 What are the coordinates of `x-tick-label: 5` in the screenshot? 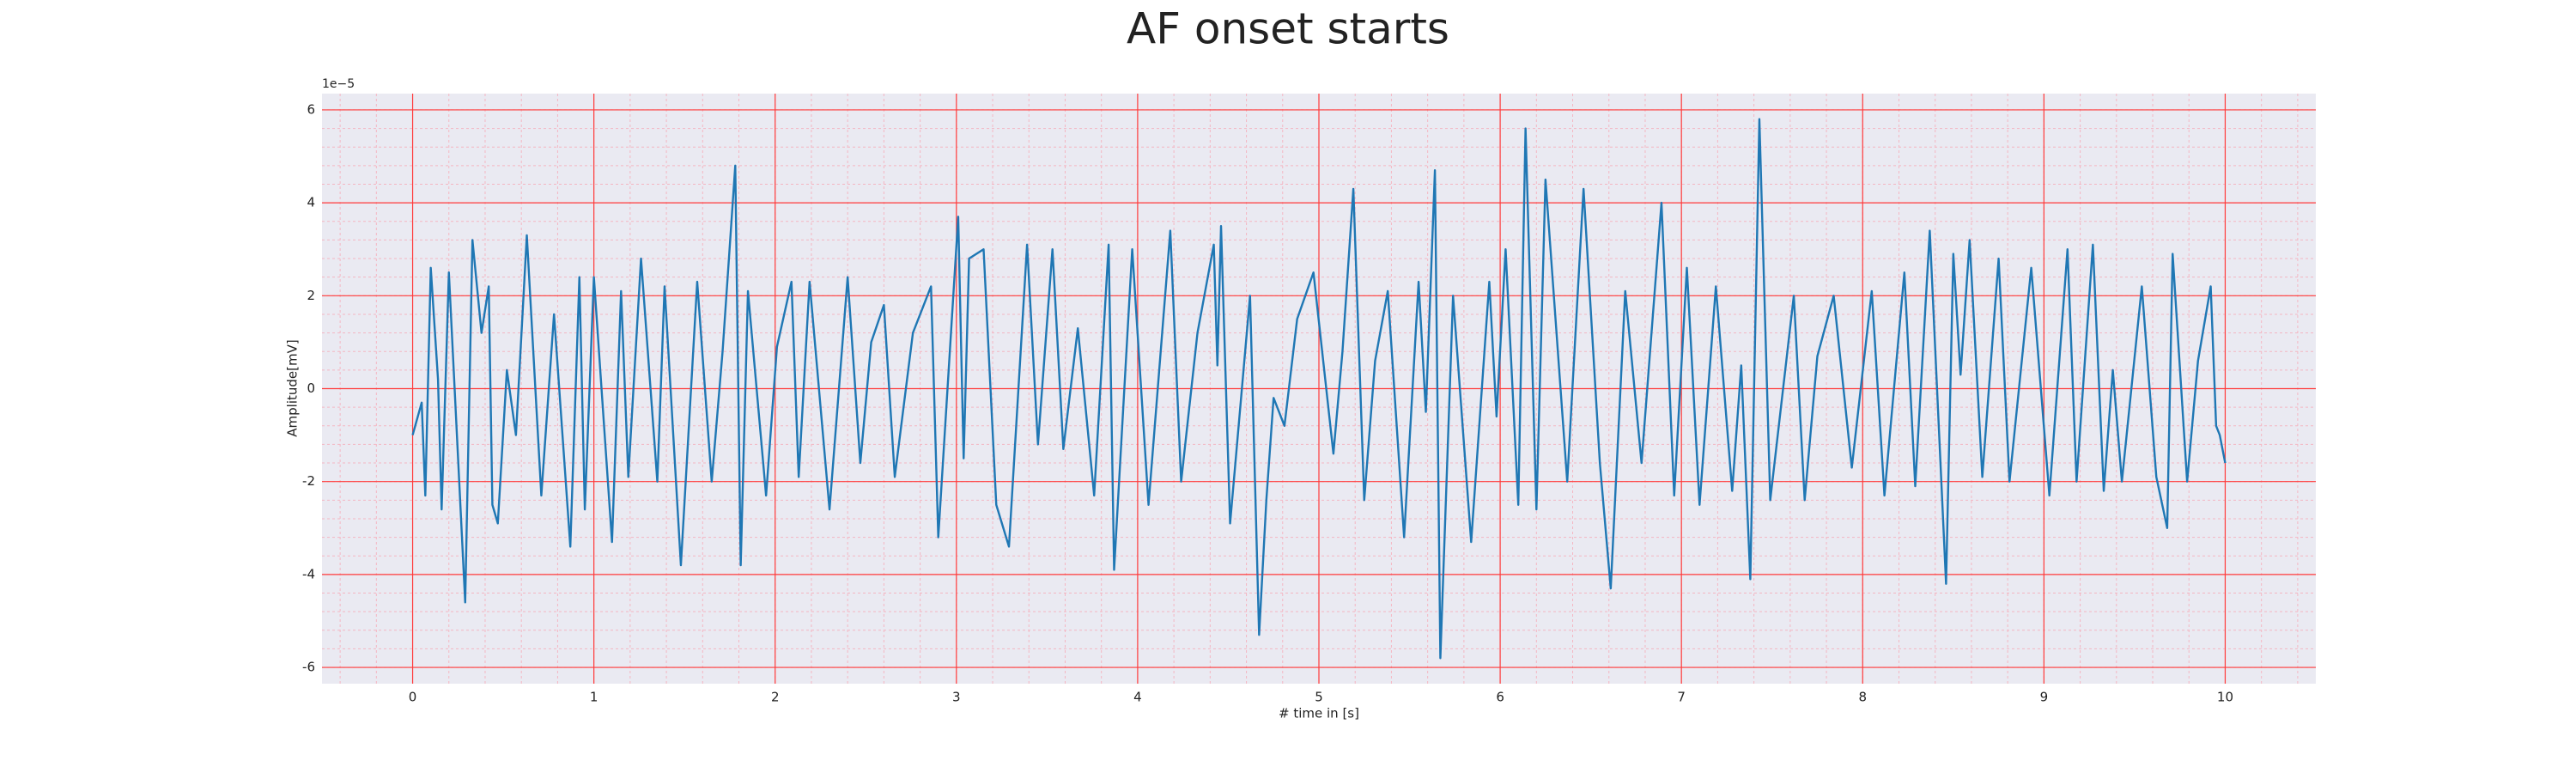 It's located at (1319, 697).